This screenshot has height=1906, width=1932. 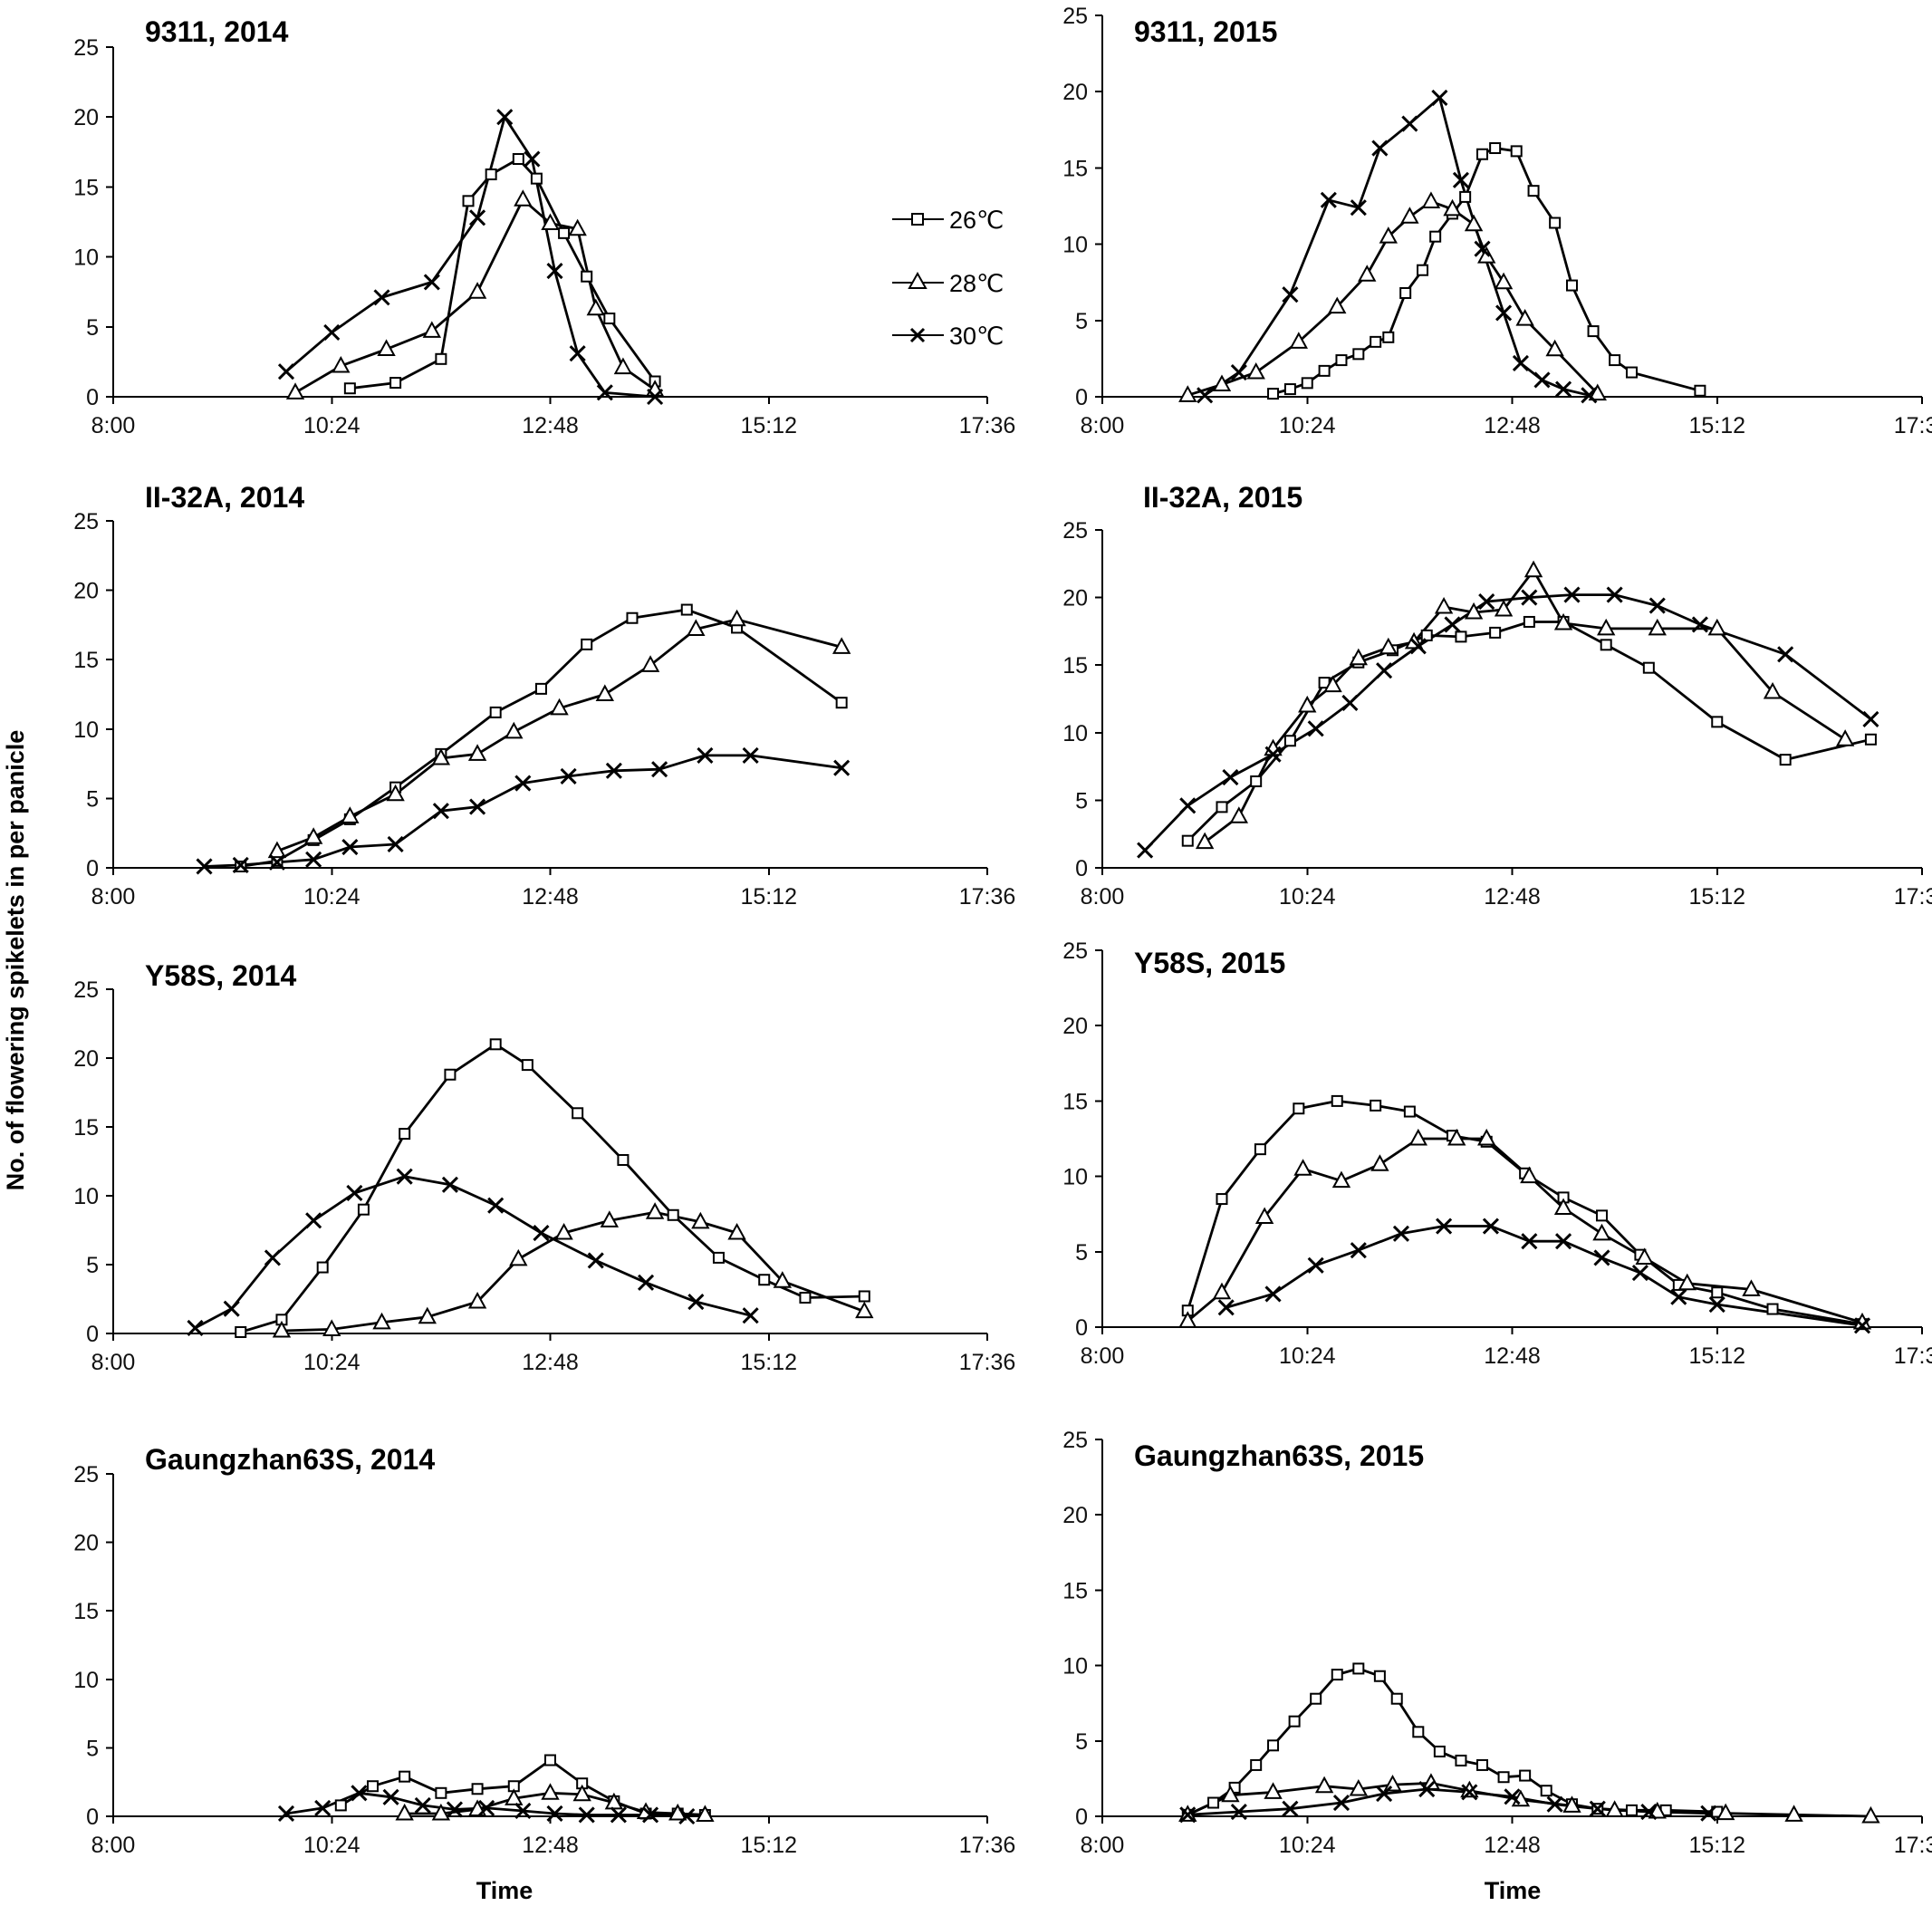 What do you see at coordinates (987, 897) in the screenshot?
I see `x-tick-label: 17:36` at bounding box center [987, 897].